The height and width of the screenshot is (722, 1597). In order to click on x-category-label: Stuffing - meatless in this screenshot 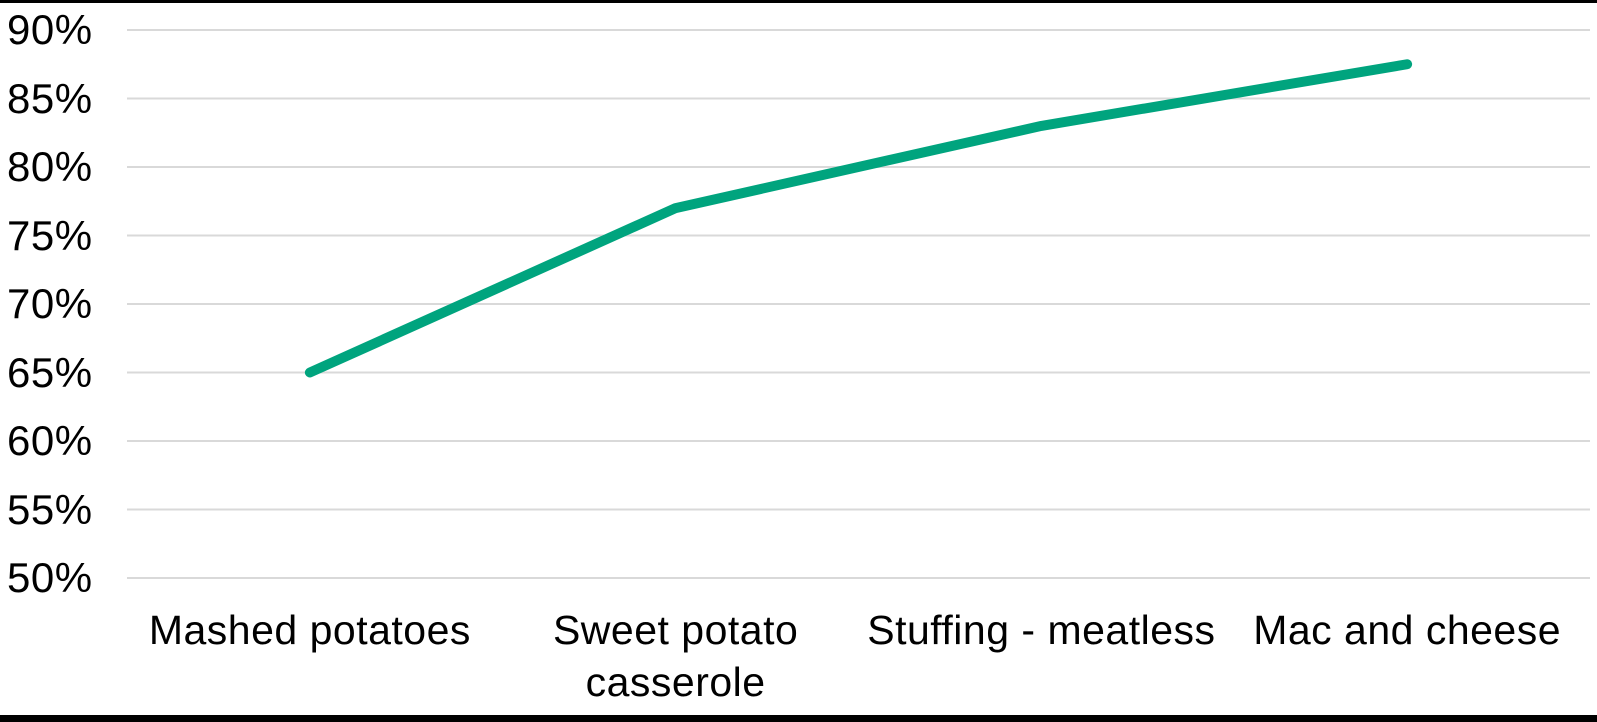, I will do `click(1041, 630)`.